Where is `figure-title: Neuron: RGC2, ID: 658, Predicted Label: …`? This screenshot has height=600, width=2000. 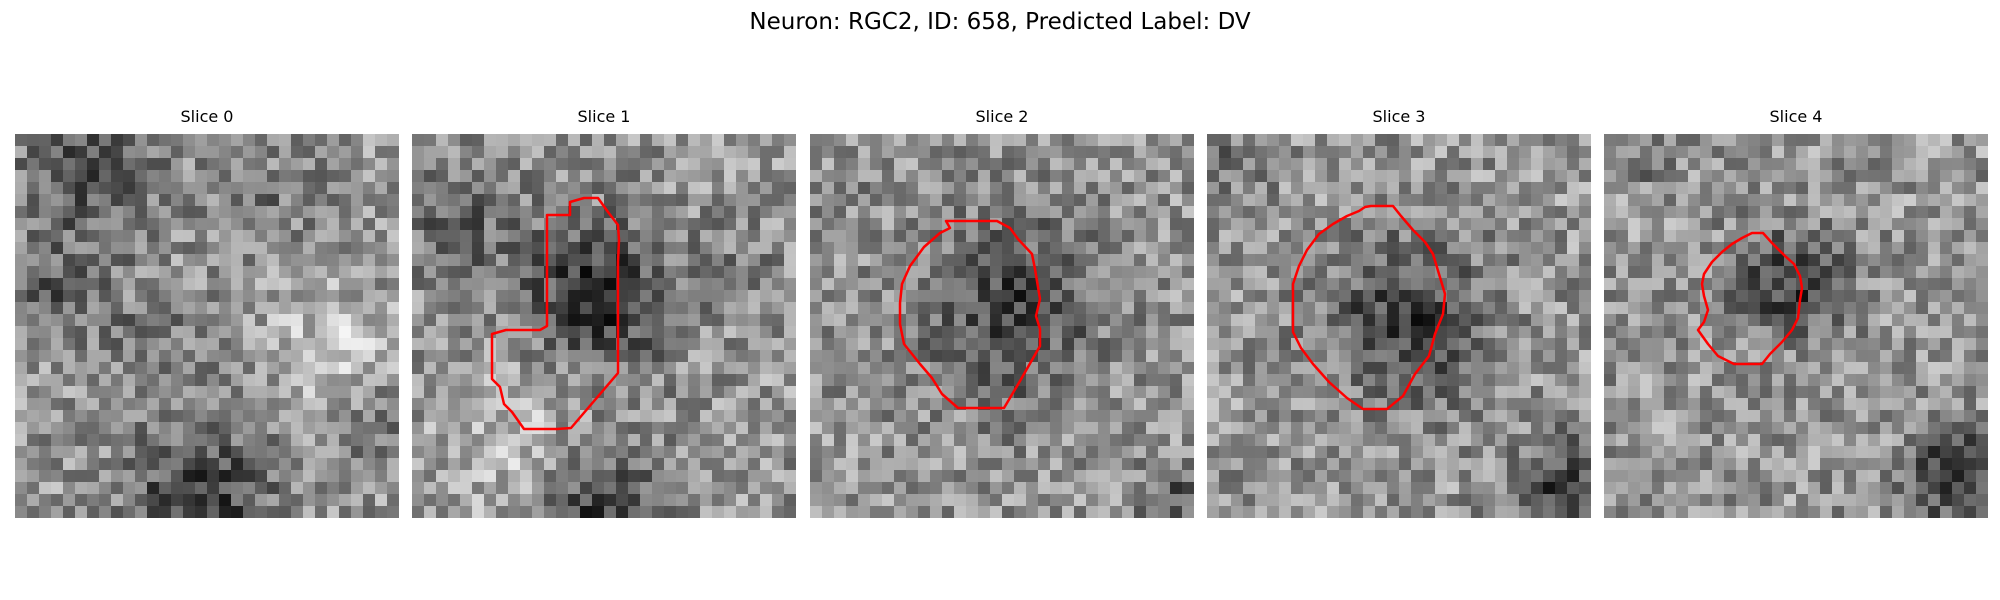 figure-title: Neuron: RGC2, ID: 658, Predicted Label: … is located at coordinates (1000, 22).